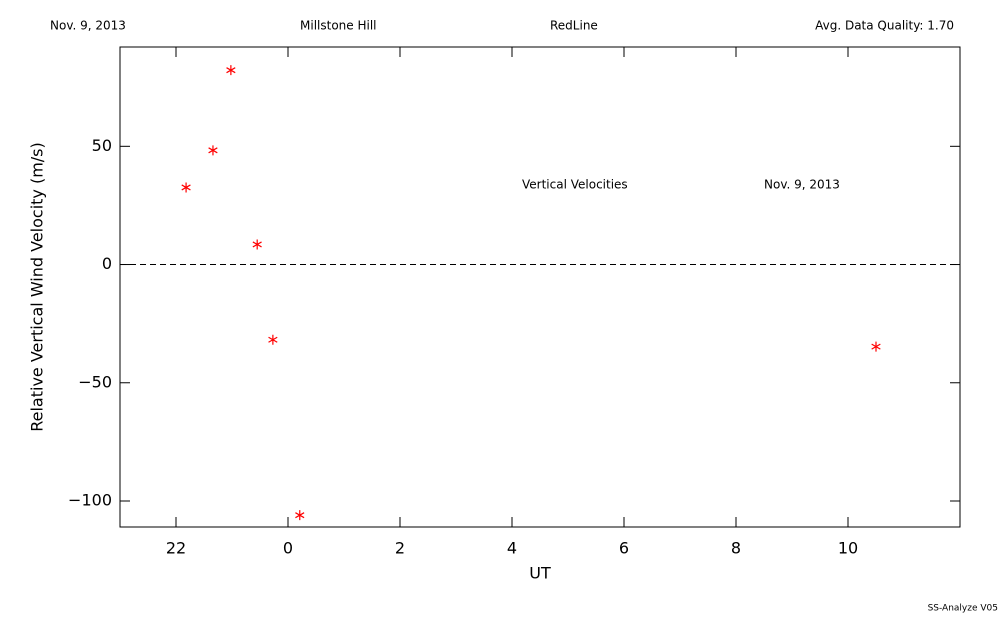 The width and height of the screenshot is (1000, 629). Describe the element at coordinates (575, 185) in the screenshot. I see `annotation: Vertical Velocities` at that location.